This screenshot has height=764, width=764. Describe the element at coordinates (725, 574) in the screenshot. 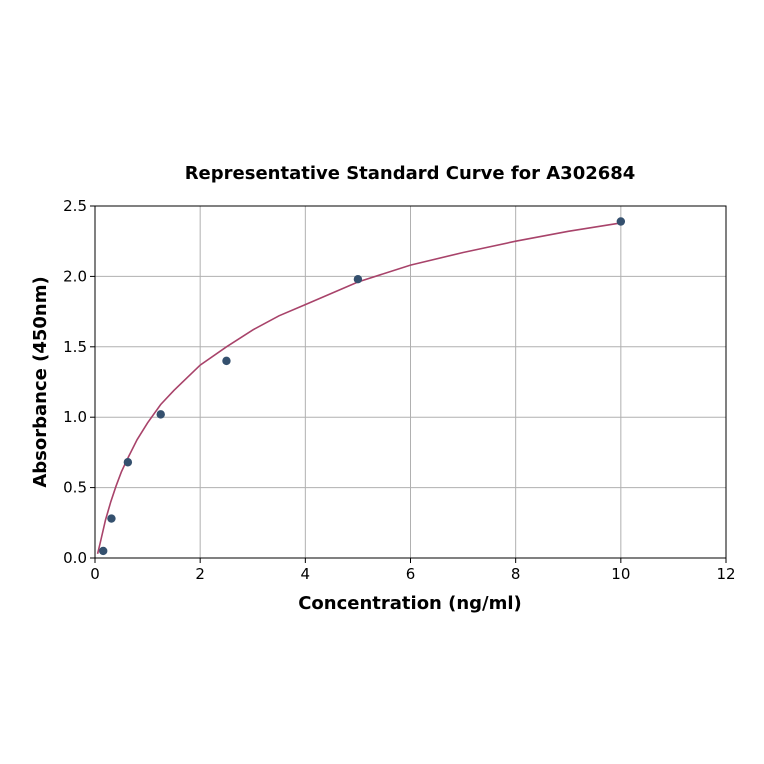

I see `x-tick-label: 12` at that location.